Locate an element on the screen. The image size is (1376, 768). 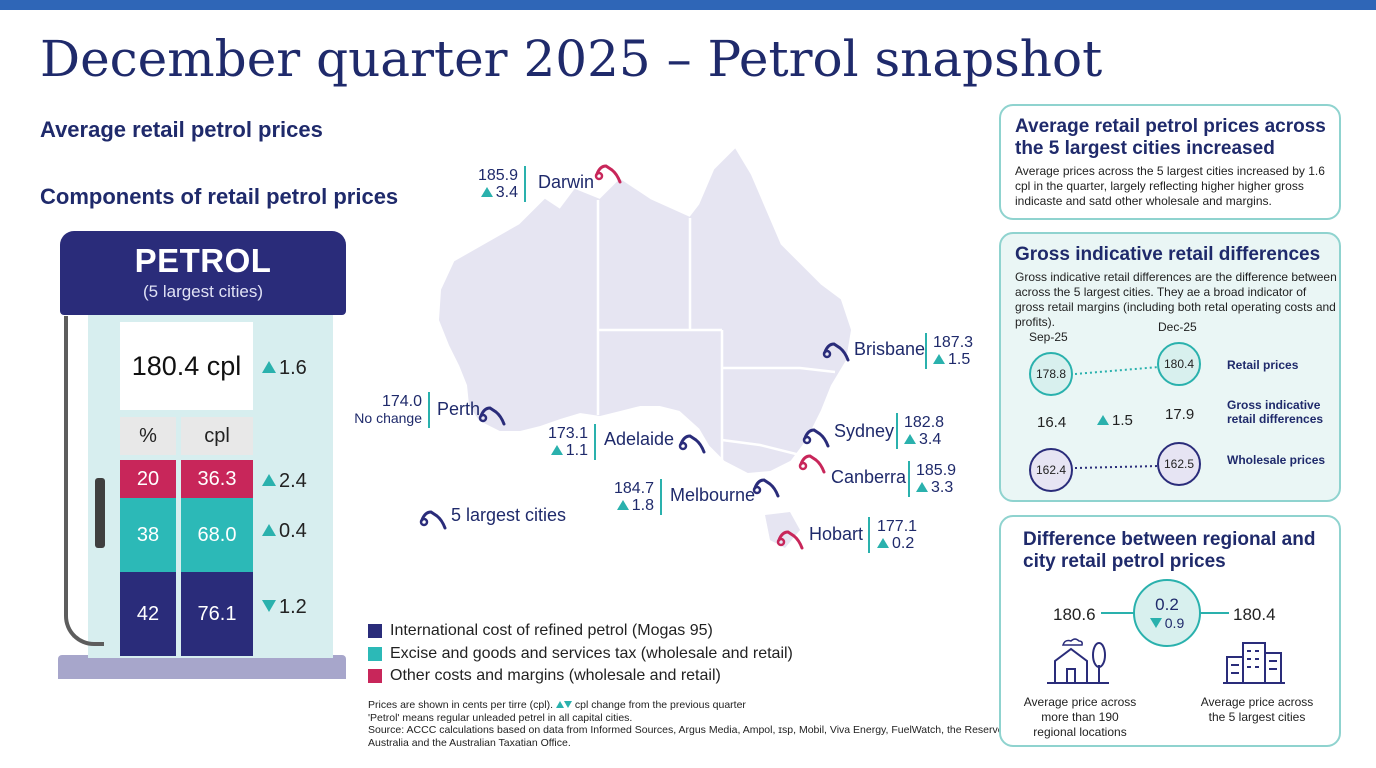
darwin-values: 185.9 3.4 is located at coordinates (495, 184).